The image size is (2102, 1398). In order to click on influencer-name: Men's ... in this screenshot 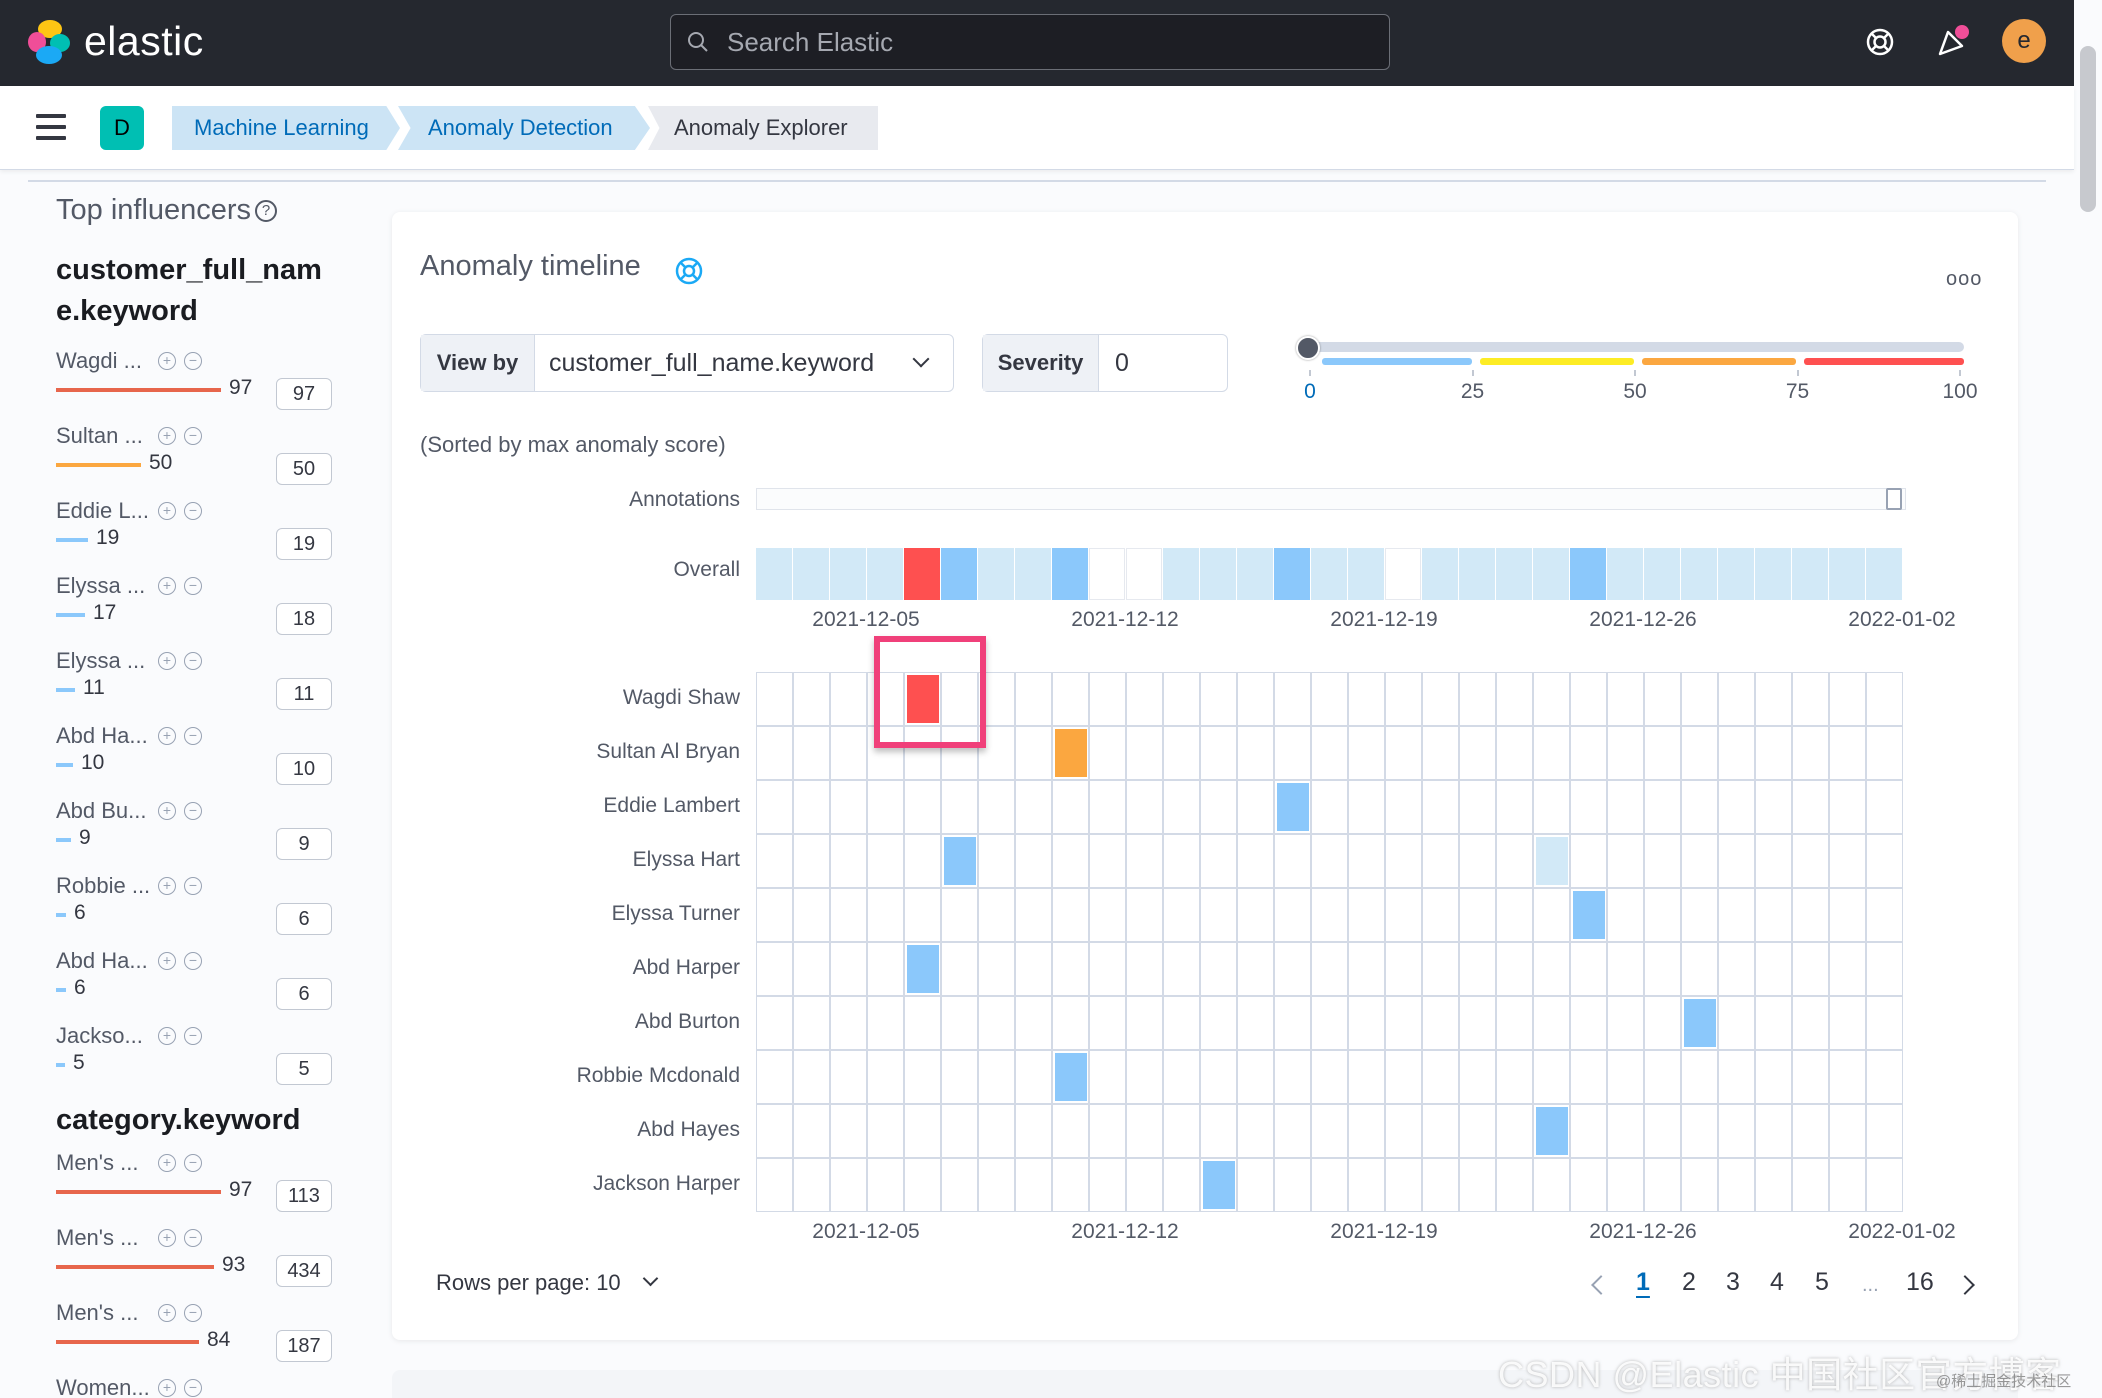, I will do `click(97, 1237)`.